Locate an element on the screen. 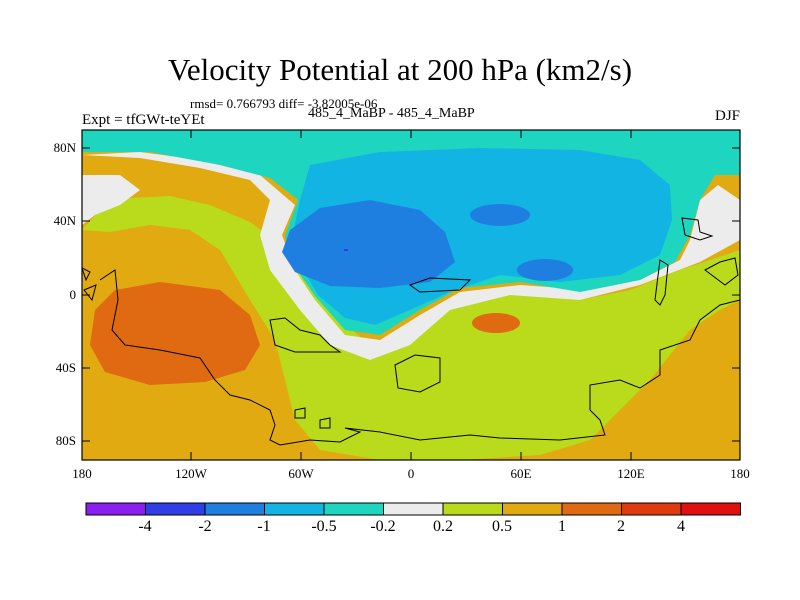  season-label: DJF is located at coordinates (727, 116).